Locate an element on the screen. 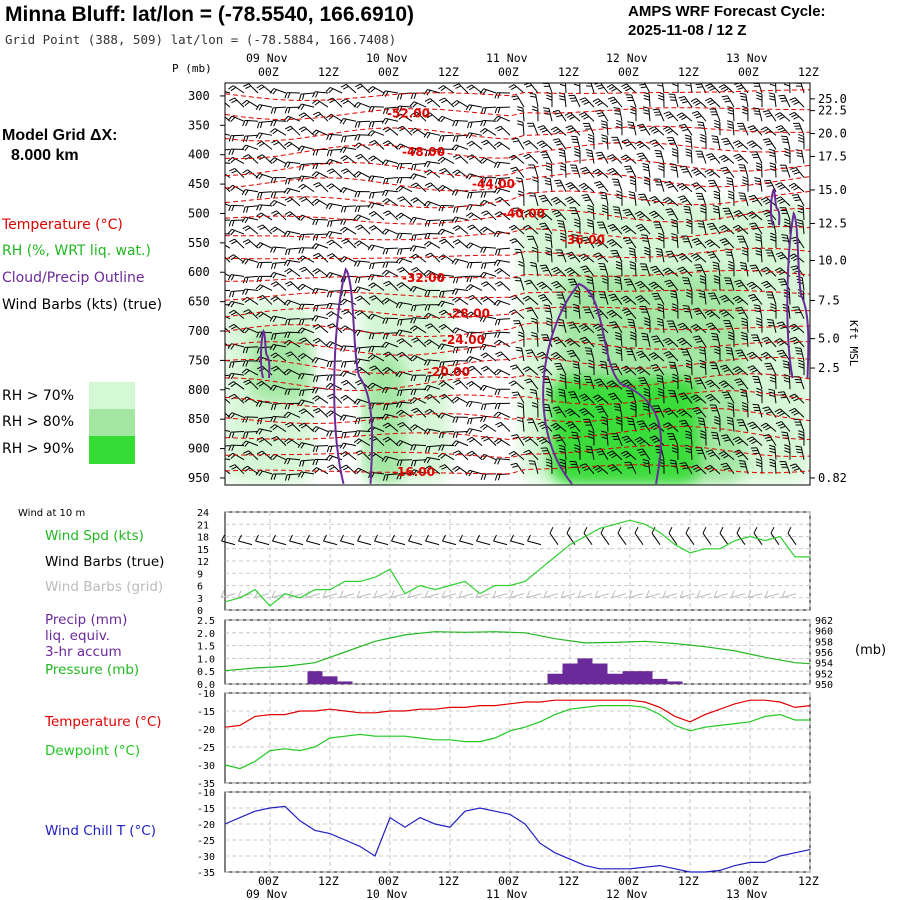 This screenshot has width=900, height=900. y-tick-label: -20 is located at coordinates (206, 730).